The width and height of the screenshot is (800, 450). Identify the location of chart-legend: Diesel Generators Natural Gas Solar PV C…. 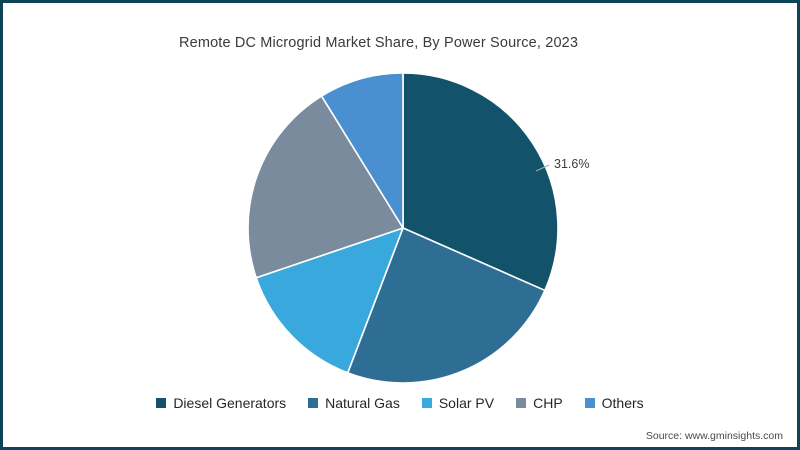
(400, 403).